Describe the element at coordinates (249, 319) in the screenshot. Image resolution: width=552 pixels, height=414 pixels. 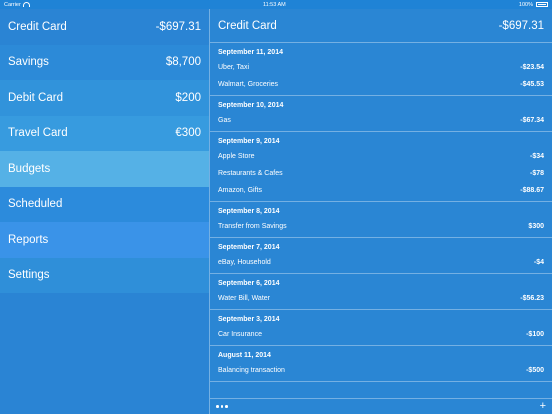
I see `section-date-header: September 3, 2014` at that location.